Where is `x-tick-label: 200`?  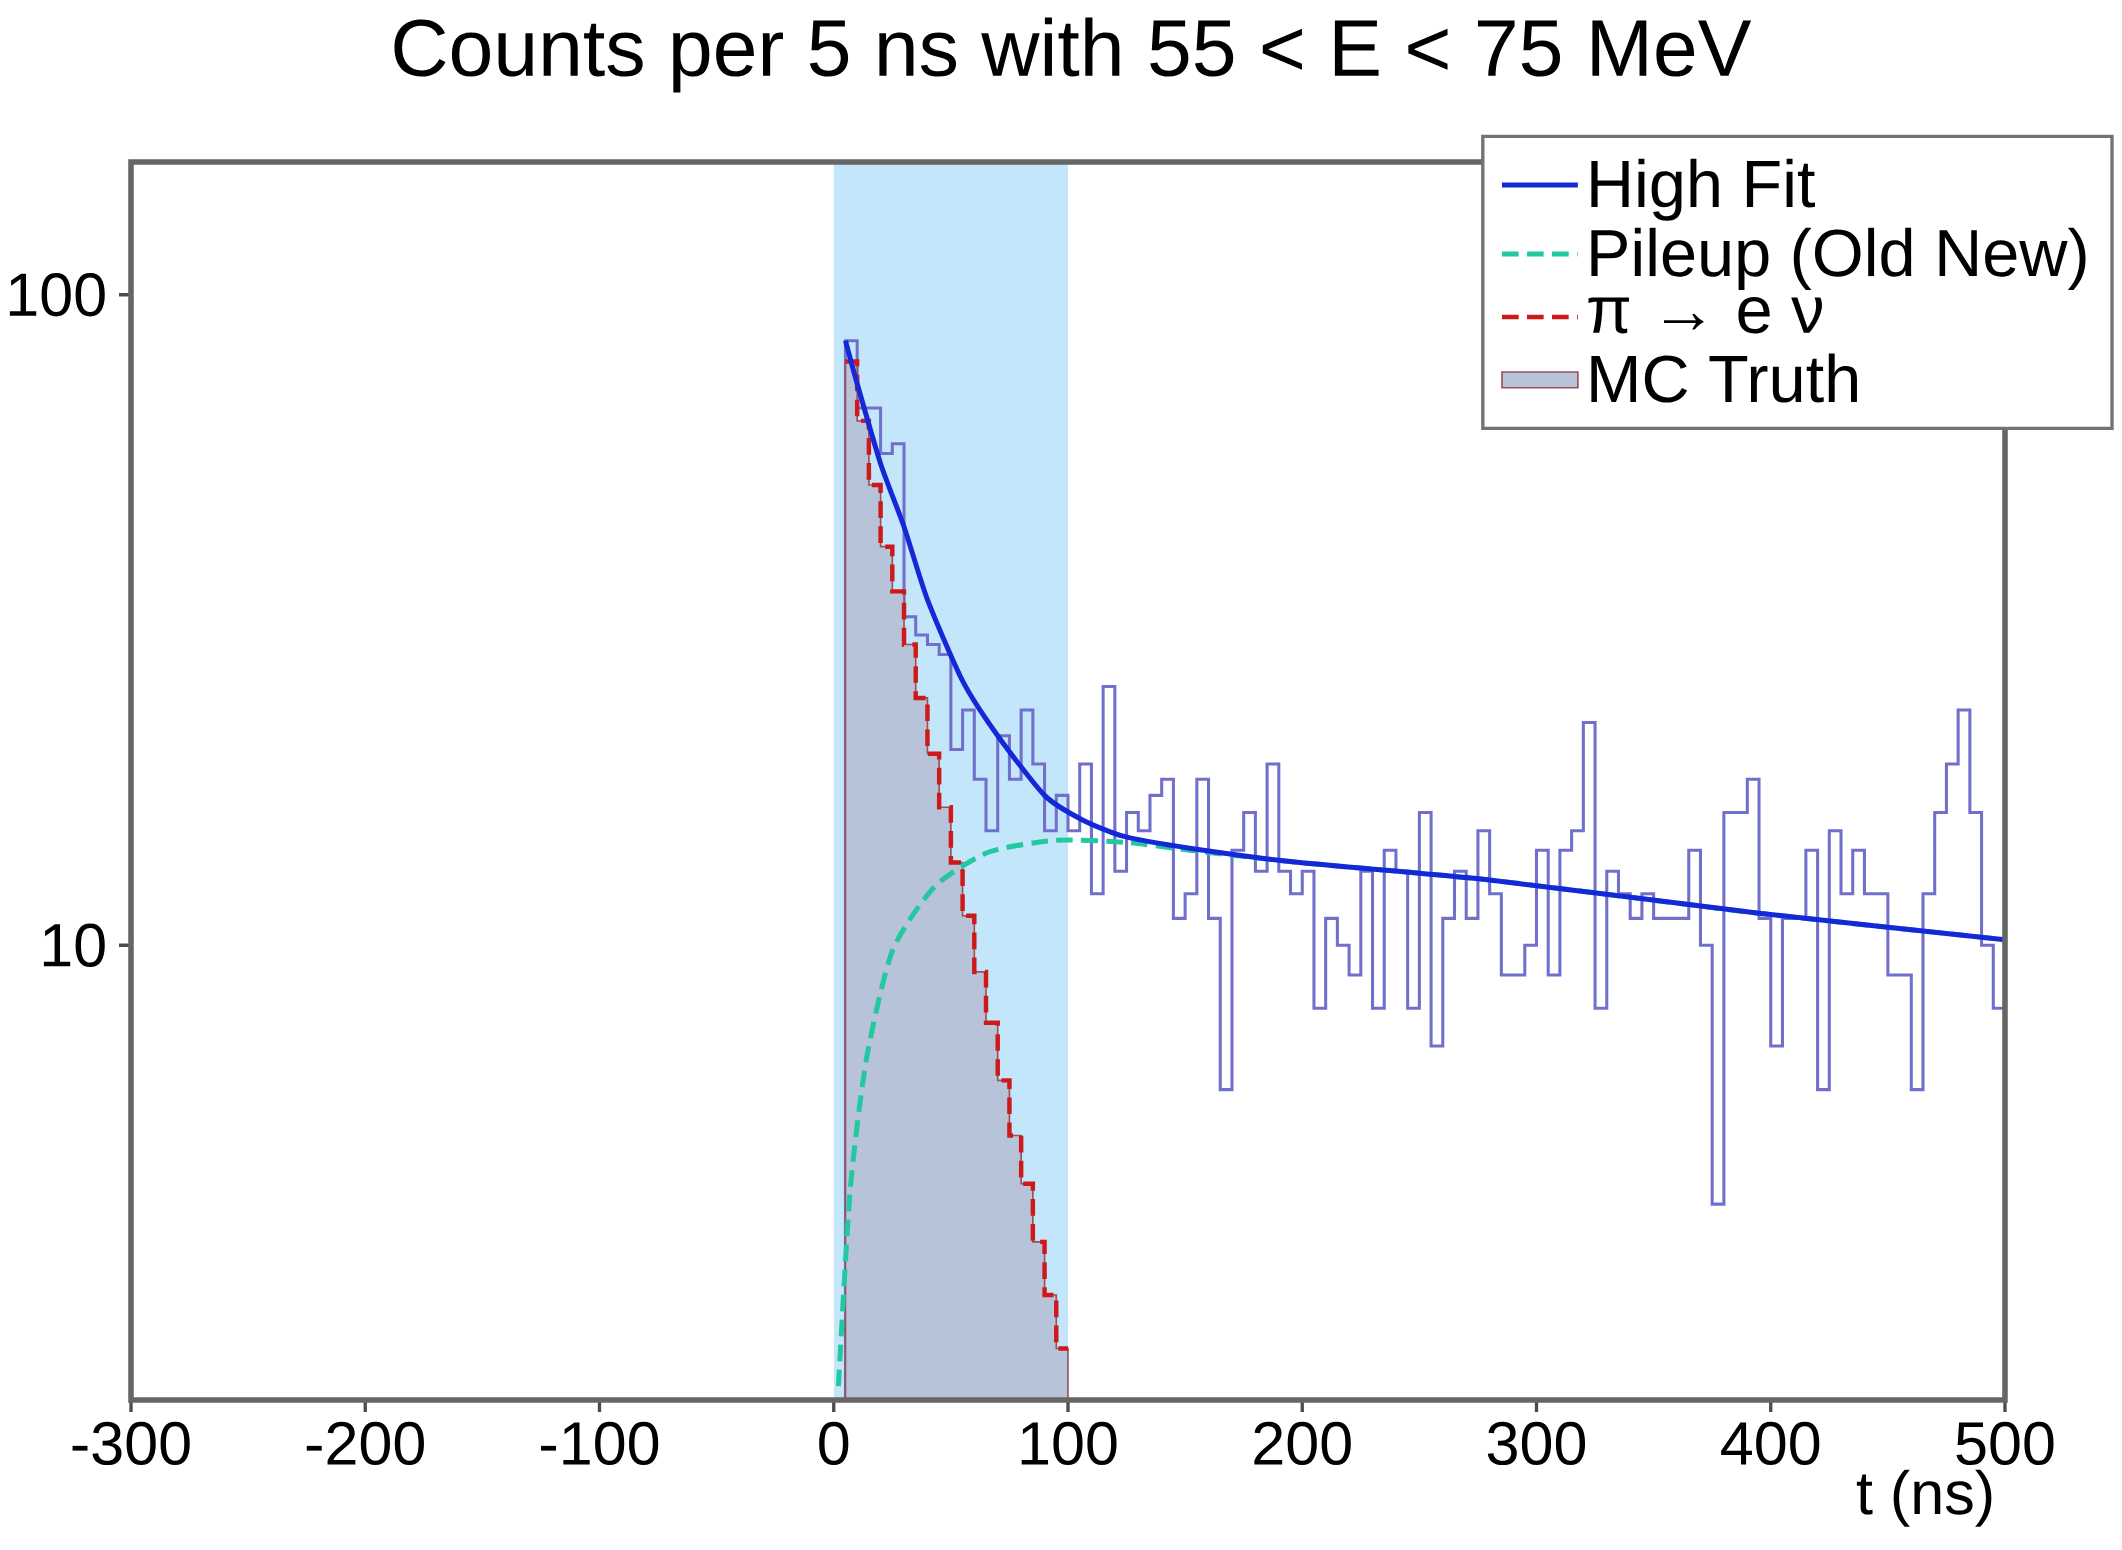
x-tick-label: 200 is located at coordinates (1302, 1443).